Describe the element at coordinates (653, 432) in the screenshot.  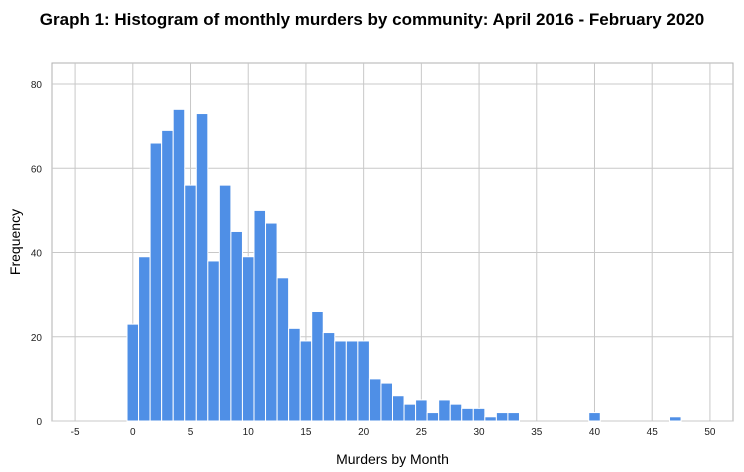
I see `x-tick-label: 45` at that location.